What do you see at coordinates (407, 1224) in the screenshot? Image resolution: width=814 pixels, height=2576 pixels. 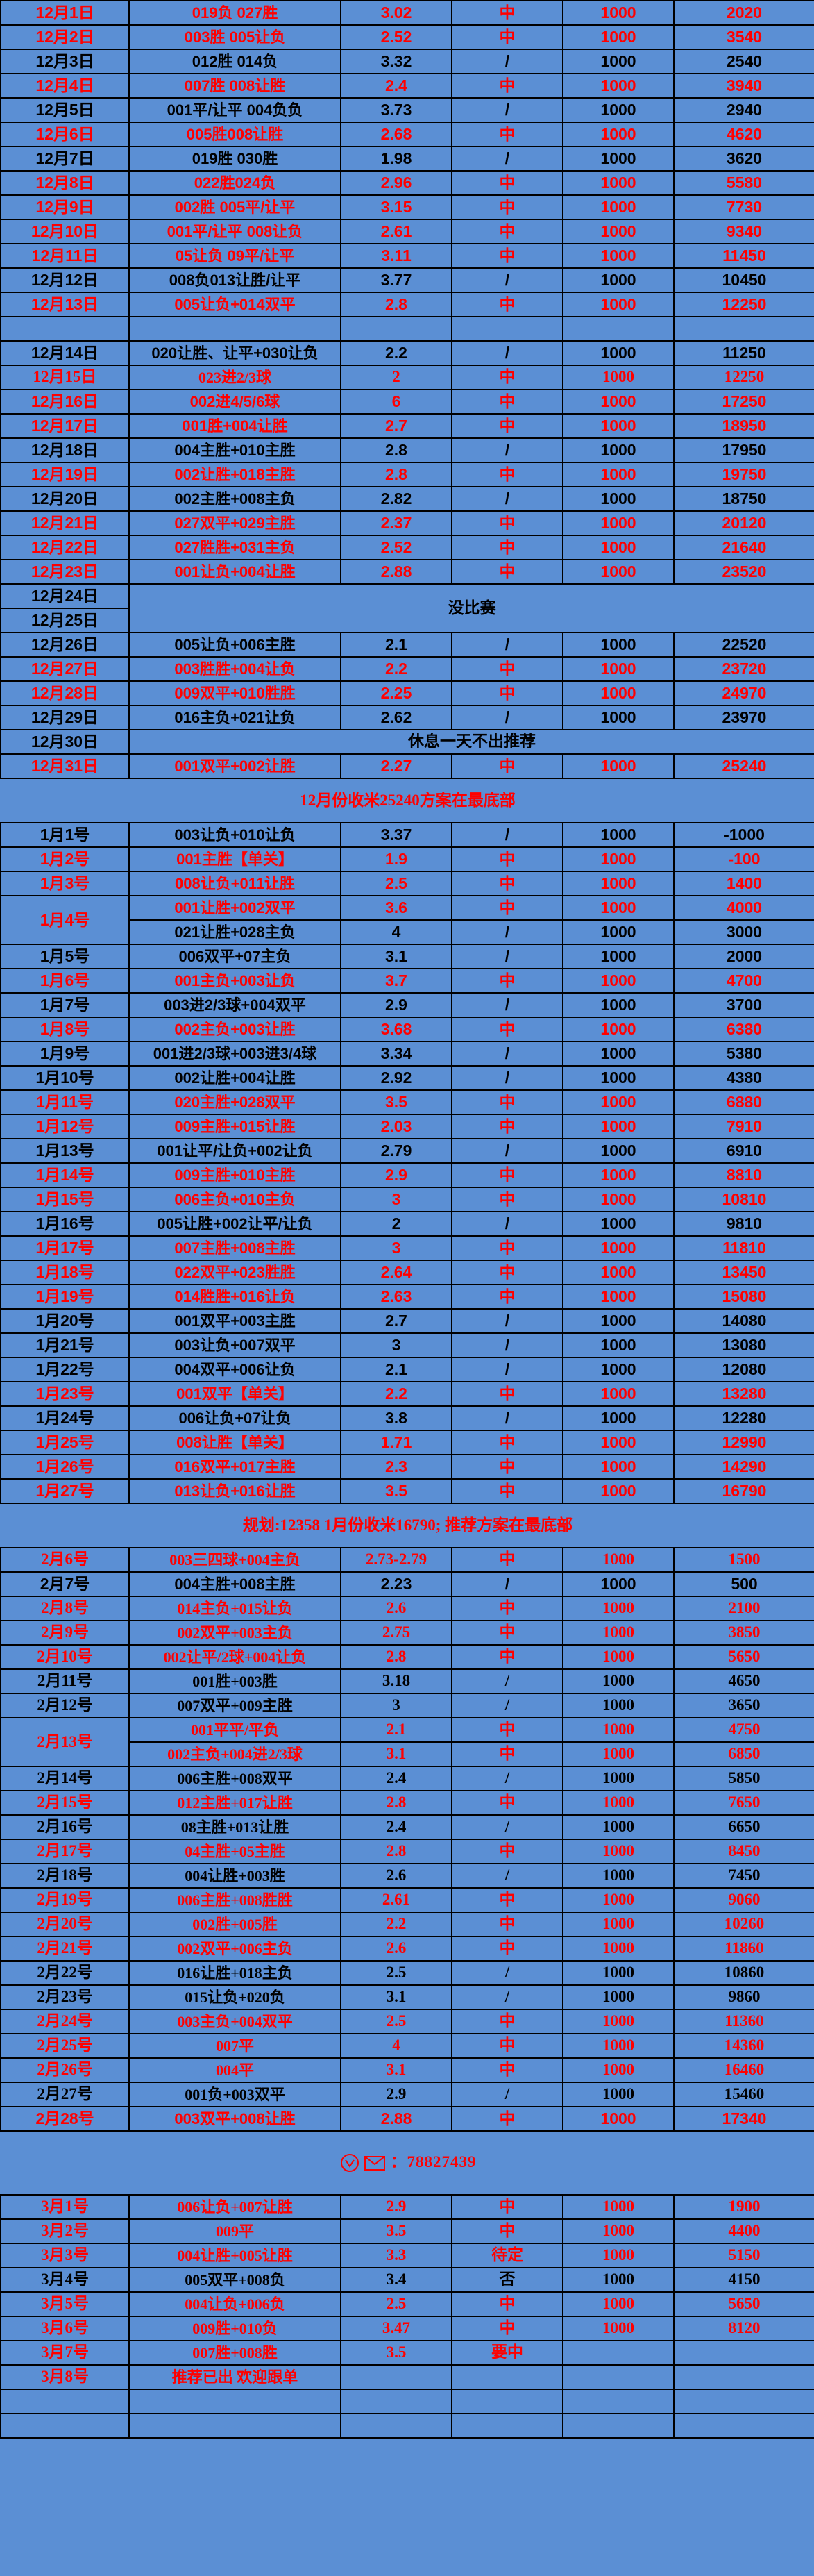 I see `table-row: 1月16号 005让胜+002让平/让负 2/1000 9810` at bounding box center [407, 1224].